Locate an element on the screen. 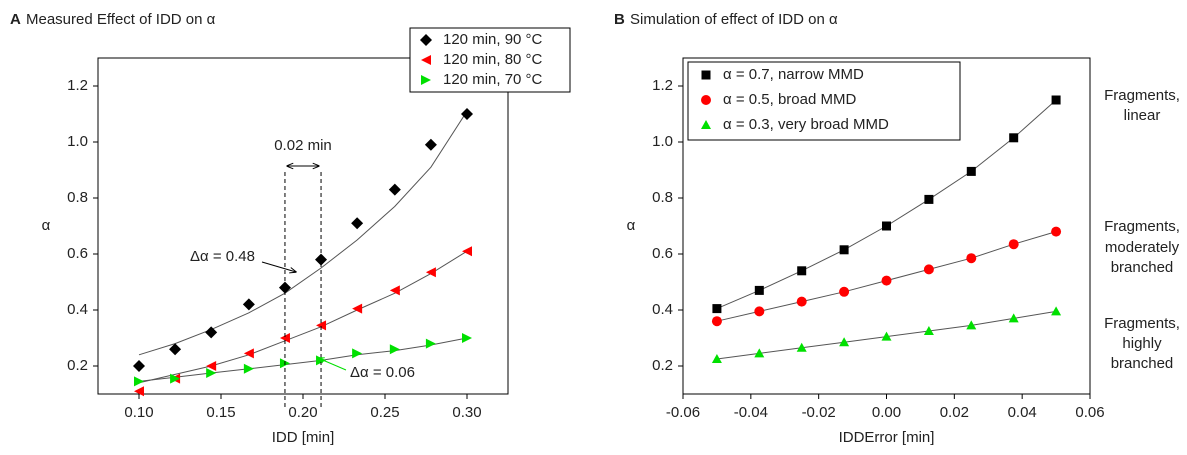  legend-label: 120 min, 70 °C is located at coordinates (493, 79).